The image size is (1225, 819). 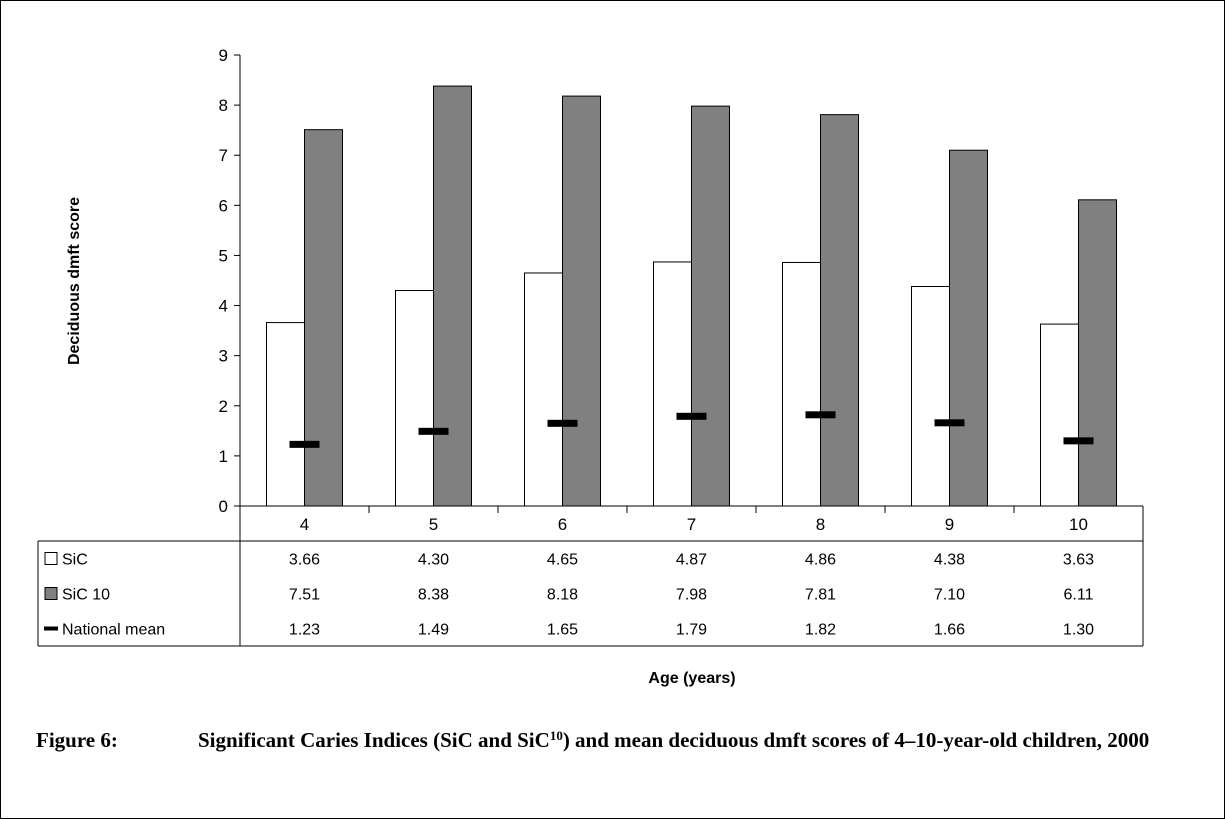 I want to click on data-table-value: 1.49, so click(x=433, y=630).